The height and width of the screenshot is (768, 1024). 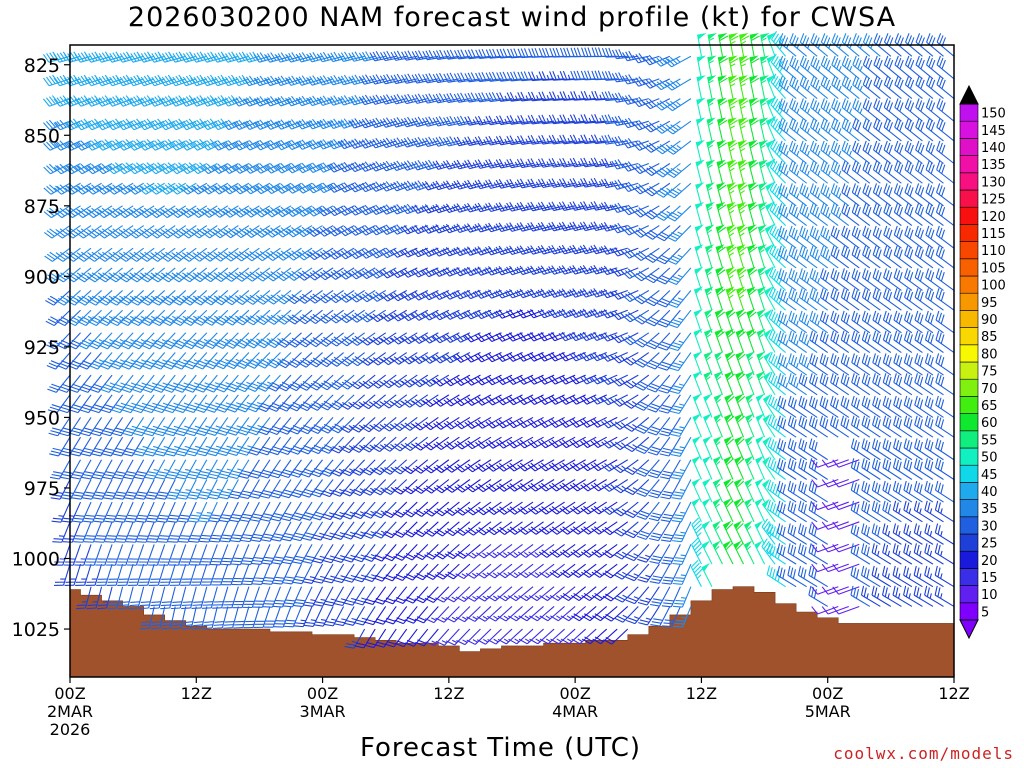 I want to click on credit-text: coolwx.com/models, so click(x=923, y=753).